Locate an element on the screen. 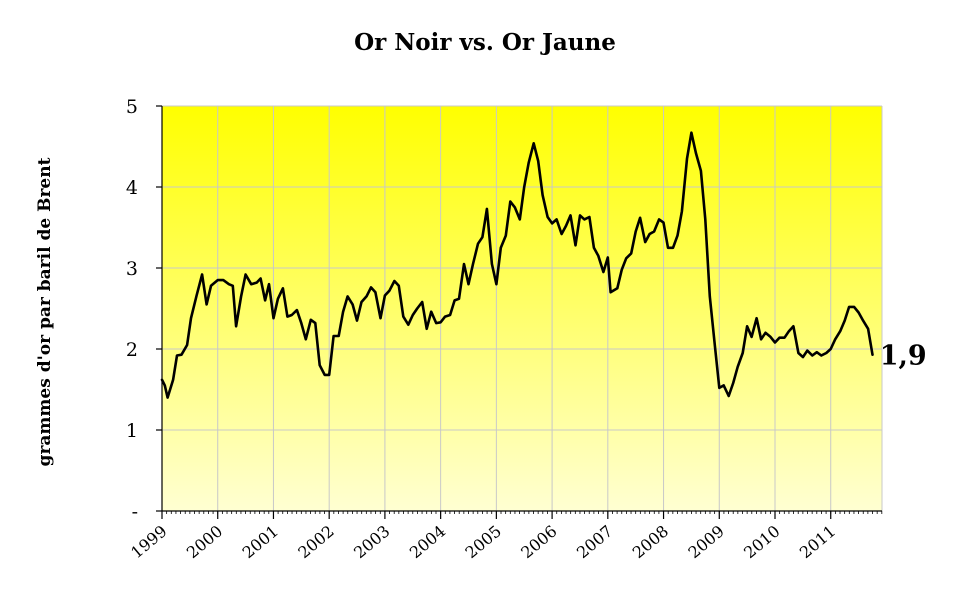 This screenshot has height=603, width=970. y-axis-label: grammes d'or par baril de Brent is located at coordinates (45, 311).